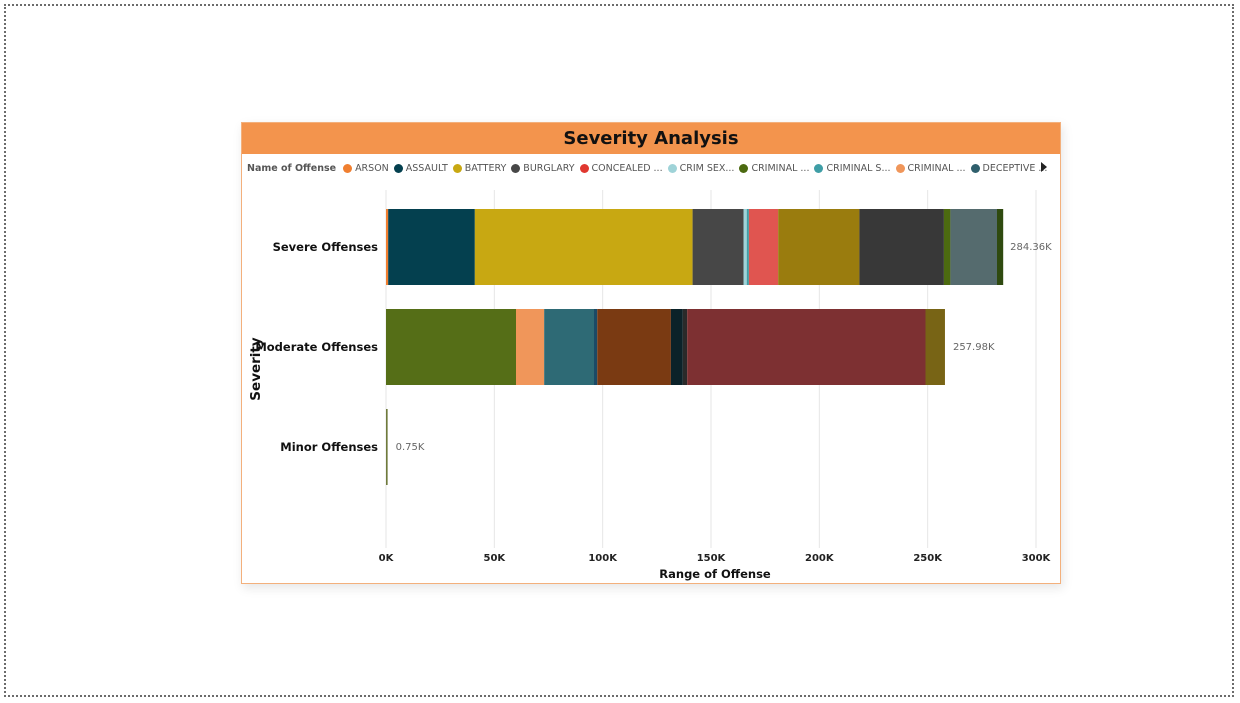 The image size is (1240, 703). I want to click on category-label: Moderate Offenses, so click(316, 347).